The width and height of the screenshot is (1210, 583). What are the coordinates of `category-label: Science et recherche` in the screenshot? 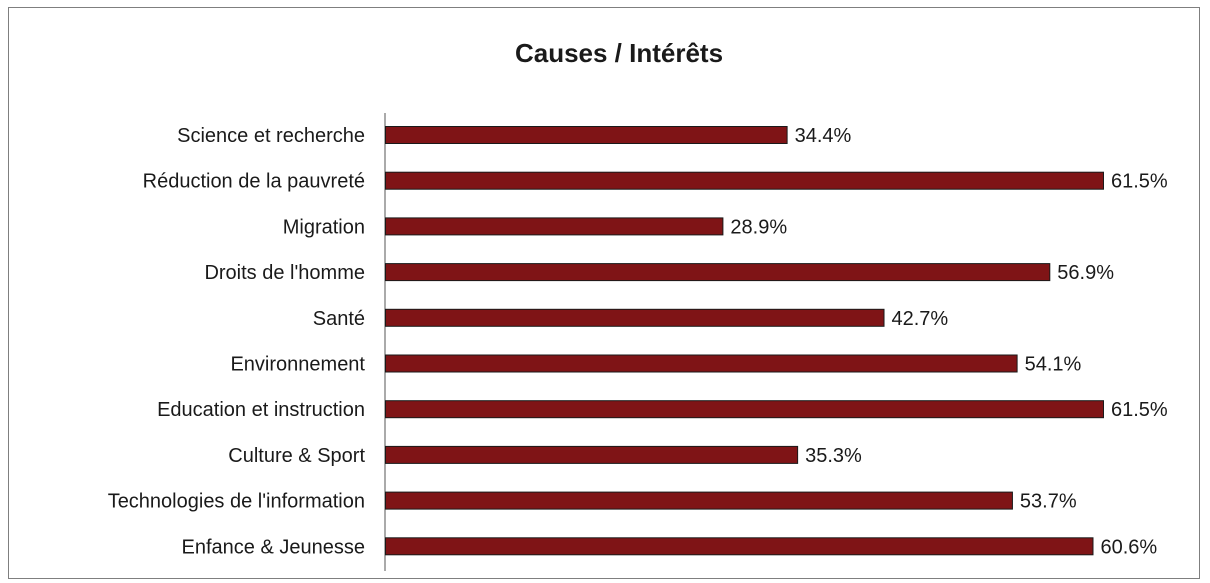 It's located at (271, 136).